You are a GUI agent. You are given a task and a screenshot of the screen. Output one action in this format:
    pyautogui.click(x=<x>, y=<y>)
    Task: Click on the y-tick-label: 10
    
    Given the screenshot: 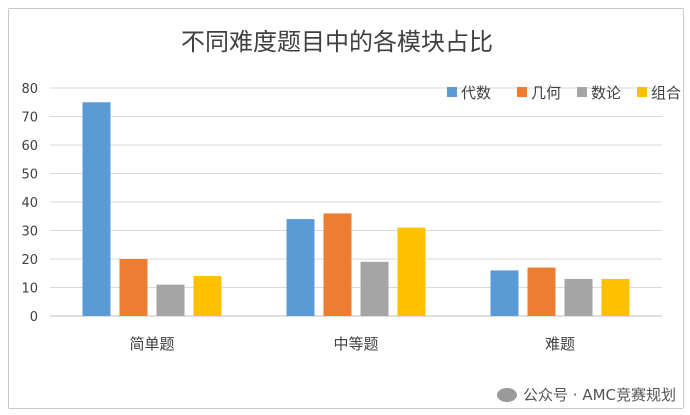 What is the action you would take?
    pyautogui.click(x=29, y=289)
    